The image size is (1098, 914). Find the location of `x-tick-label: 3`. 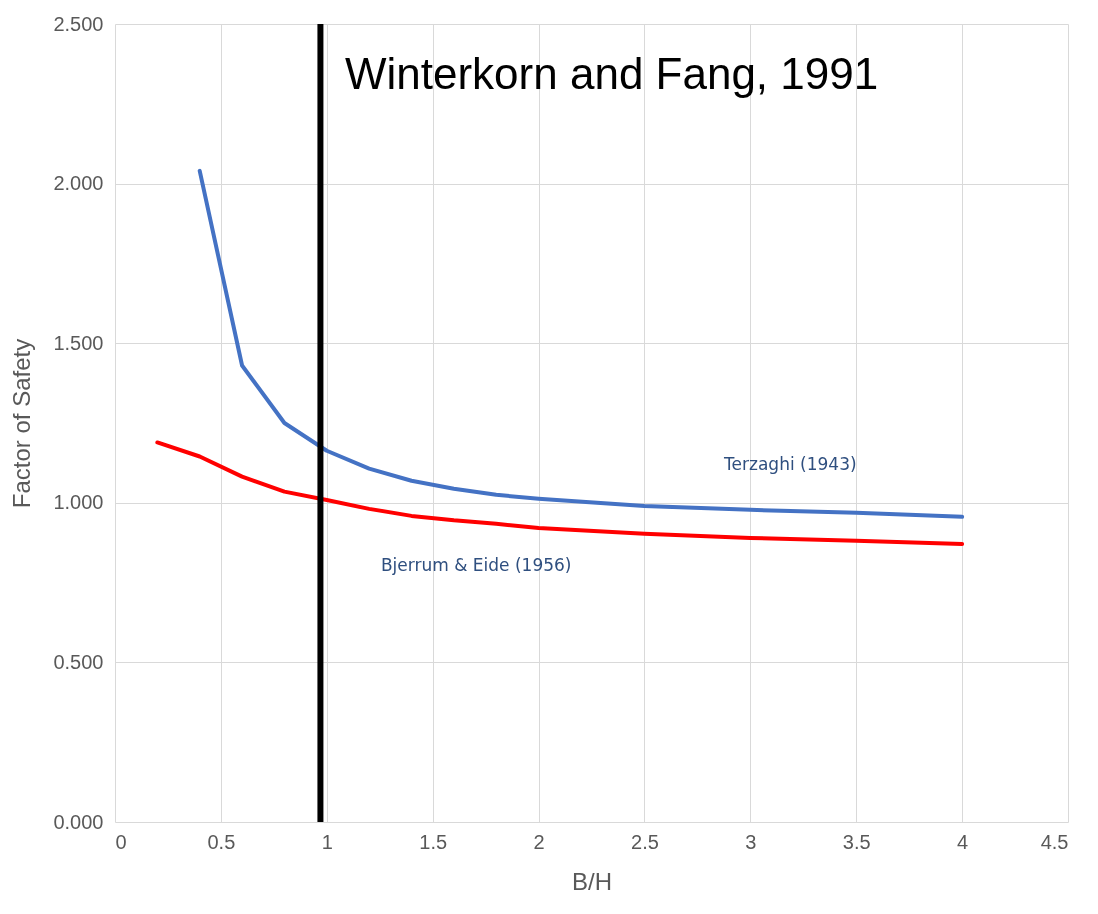

x-tick-label: 3 is located at coordinates (751, 841).